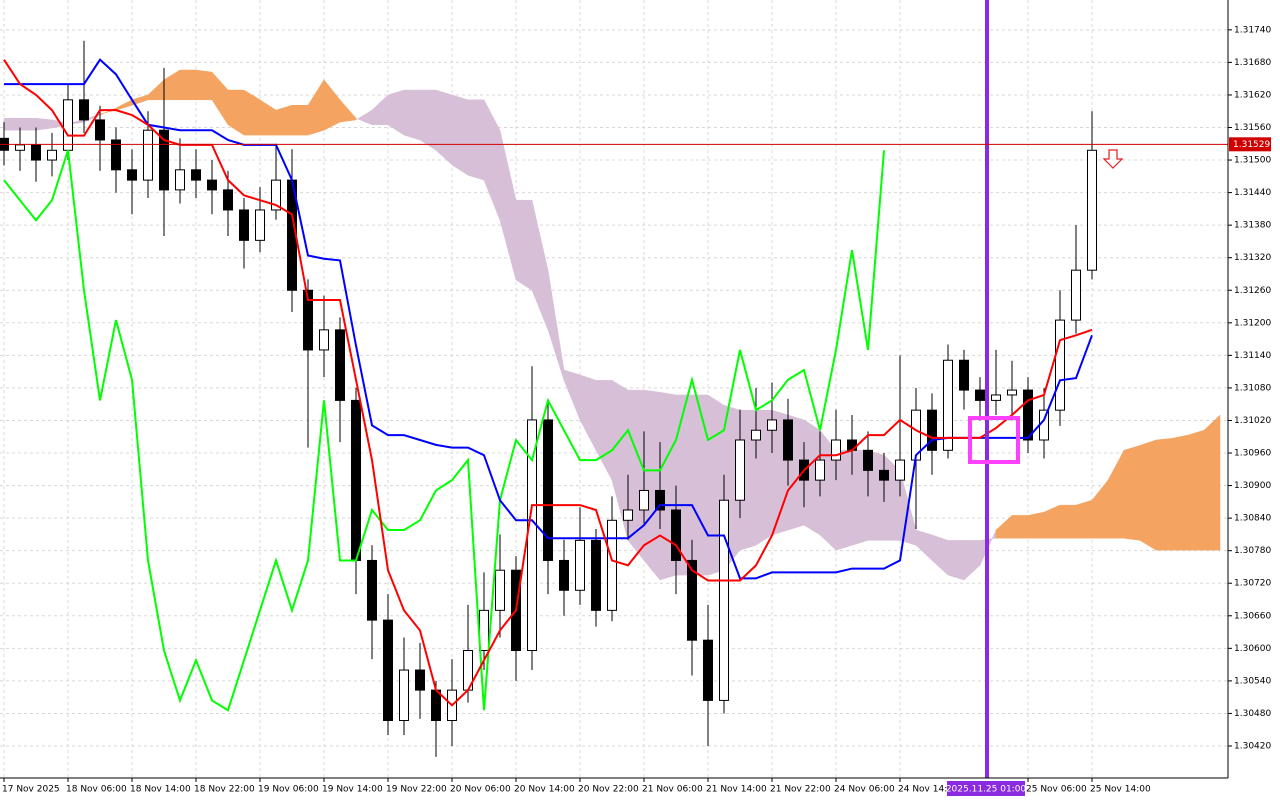 The height and width of the screenshot is (800, 1280). Describe the element at coordinates (416, 790) in the screenshot. I see `x-tick-label: 19 Nov 22:00` at that location.